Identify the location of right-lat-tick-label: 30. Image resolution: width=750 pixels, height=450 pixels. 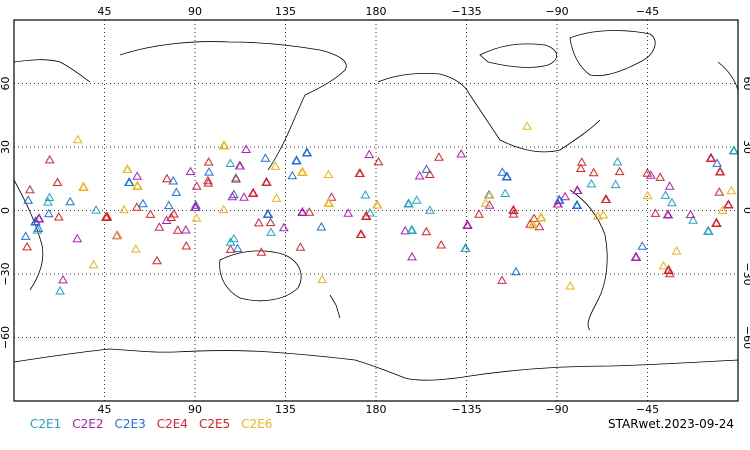
(745, 147).